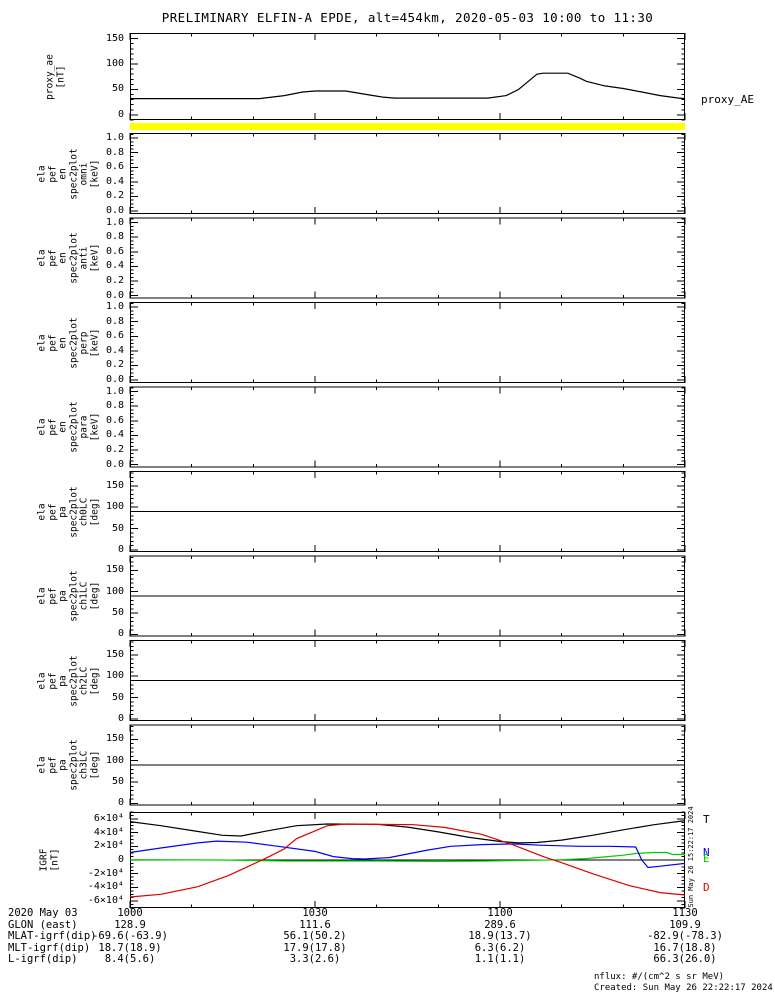 The image size is (775, 1000). Describe the element at coordinates (52, 936) in the screenshot. I see `table-row-label: MLAT-igrf(dip)` at that location.